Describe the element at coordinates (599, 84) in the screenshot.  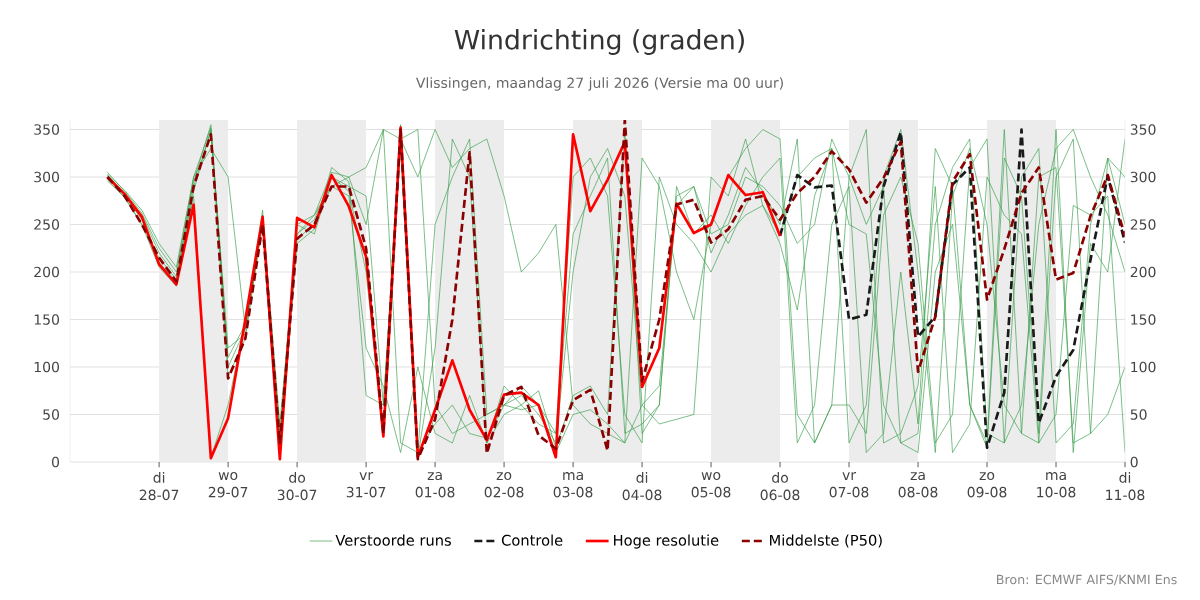
I see `chart-subtitle: Vlissingen, maandag 27 juli 2026 (Versie ma 00 uur)` at that location.